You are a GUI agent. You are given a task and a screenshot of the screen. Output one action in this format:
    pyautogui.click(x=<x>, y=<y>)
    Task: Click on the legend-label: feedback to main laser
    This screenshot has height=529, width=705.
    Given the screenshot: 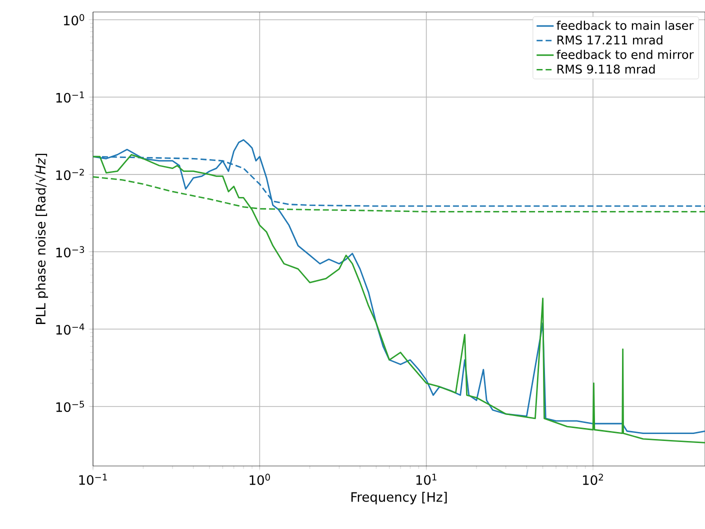 What is the action you would take?
    pyautogui.click(x=625, y=25)
    